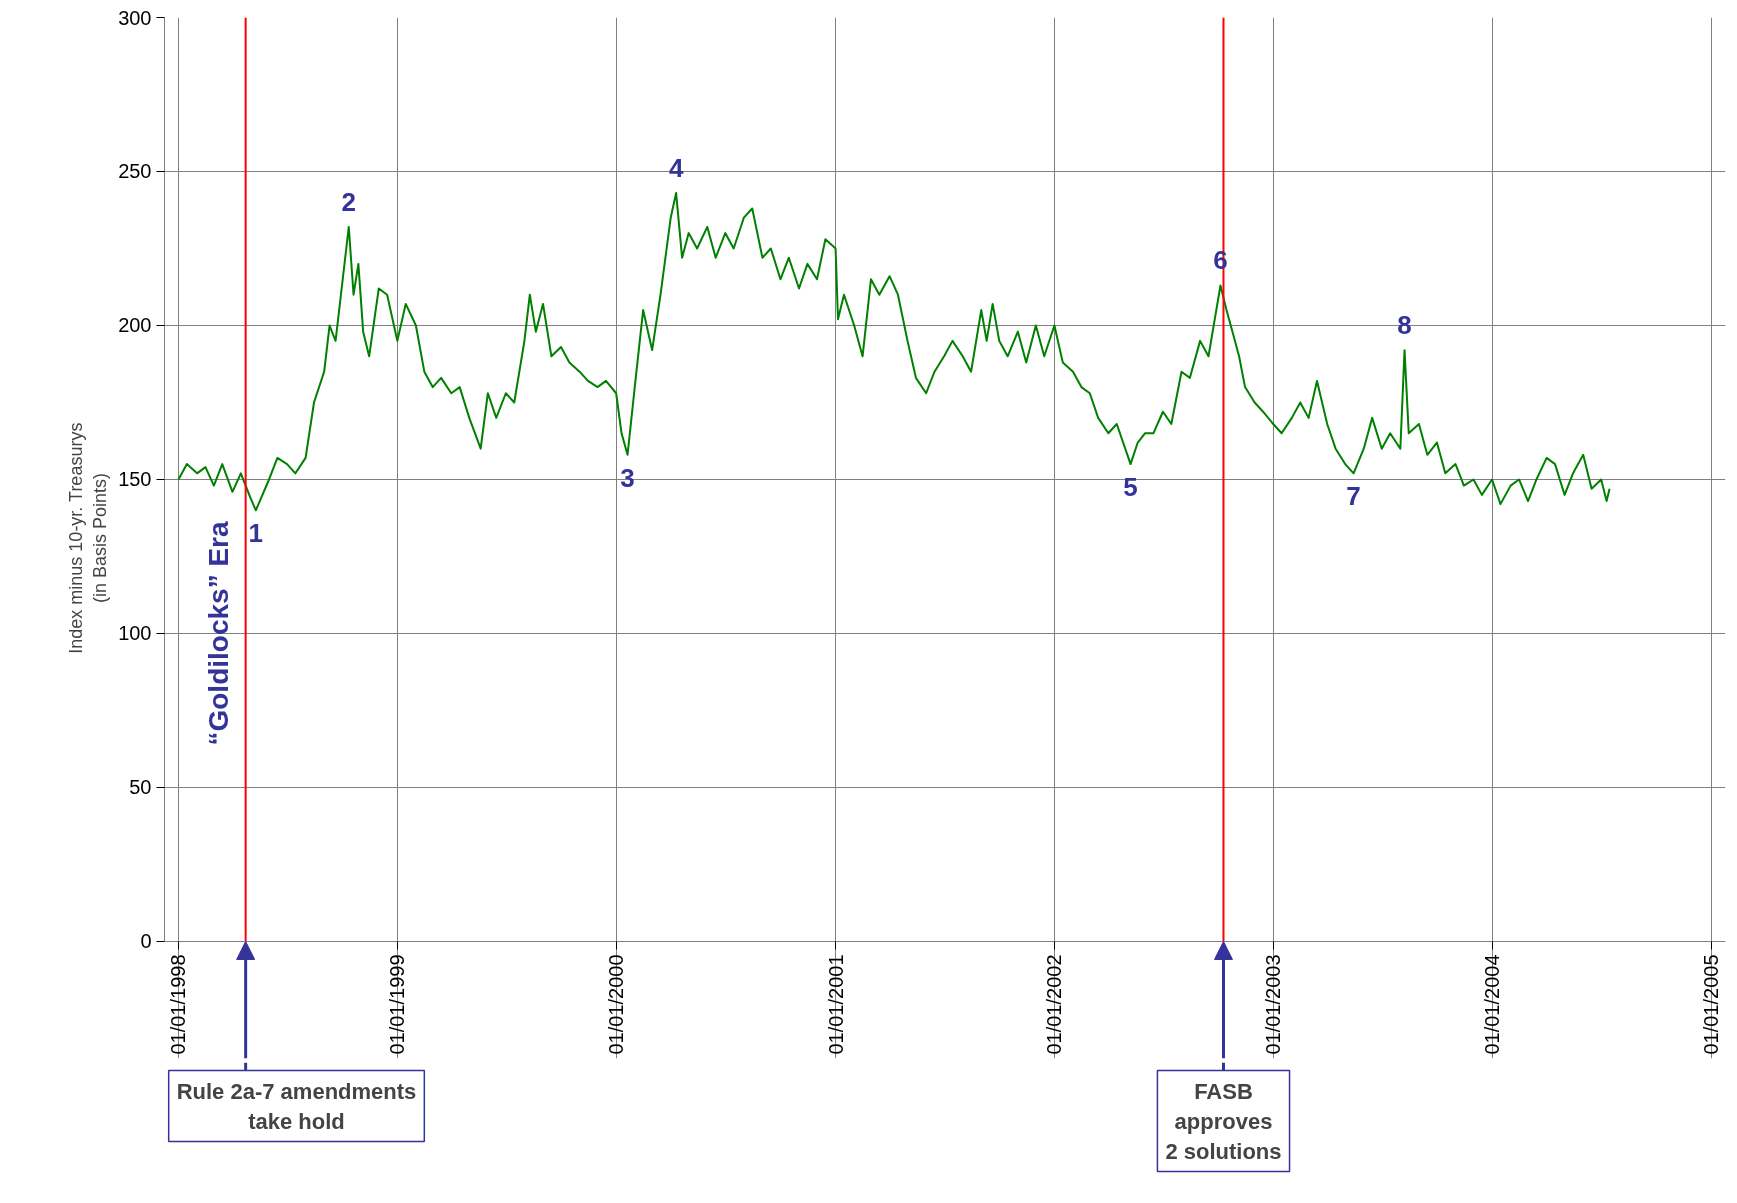 The image size is (1737, 1203). Describe the element at coordinates (135, 479) in the screenshot. I see `y-tick-label: 150` at that location.